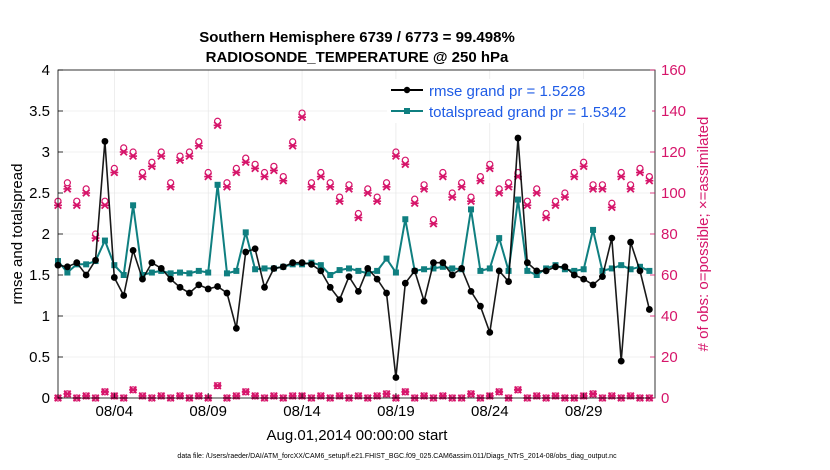 This screenshot has width=830, height=470. I want to click on spread-line, so click(353, 231).